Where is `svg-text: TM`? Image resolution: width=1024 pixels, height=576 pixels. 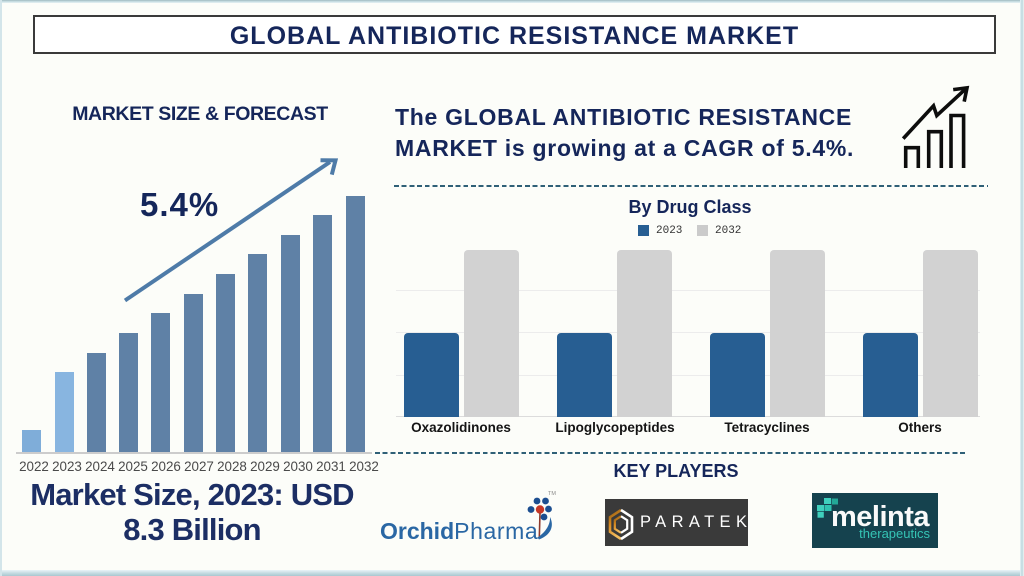
svg-text: TM is located at coordinates (552, 494).